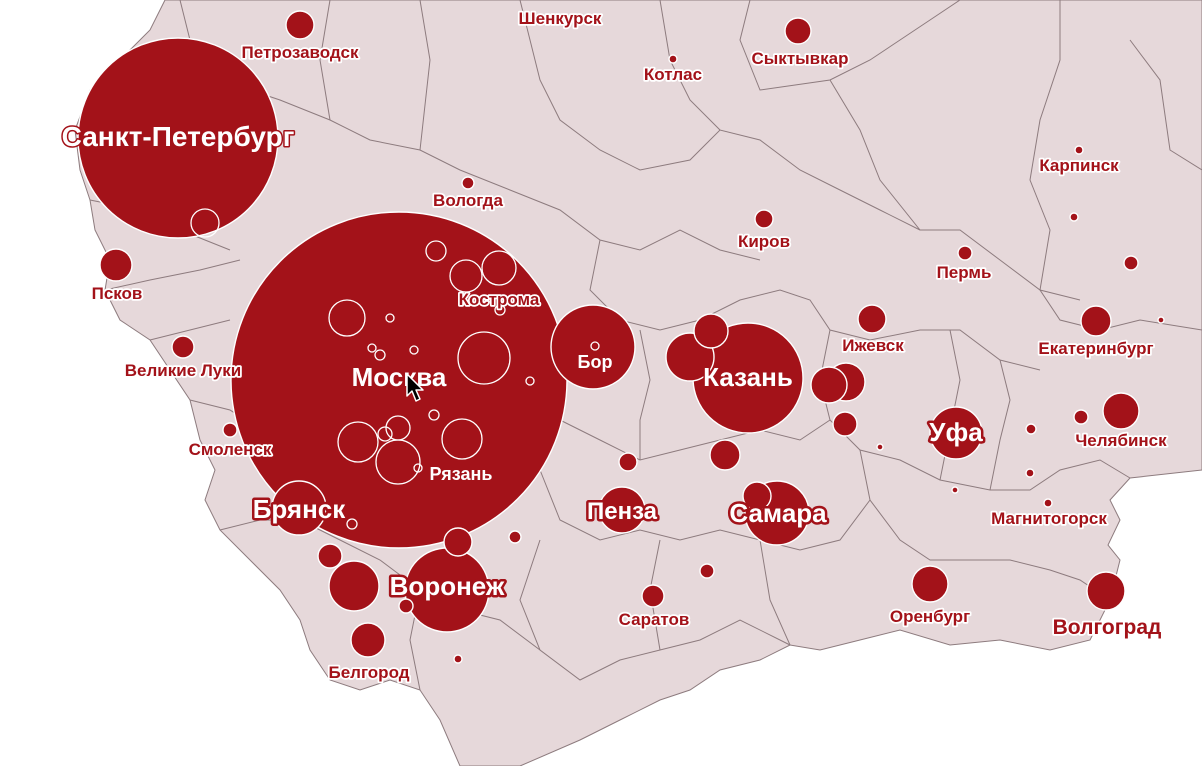 This screenshot has width=1202, height=766. I want to click on bubble-ekb-b, so click(1161, 320).